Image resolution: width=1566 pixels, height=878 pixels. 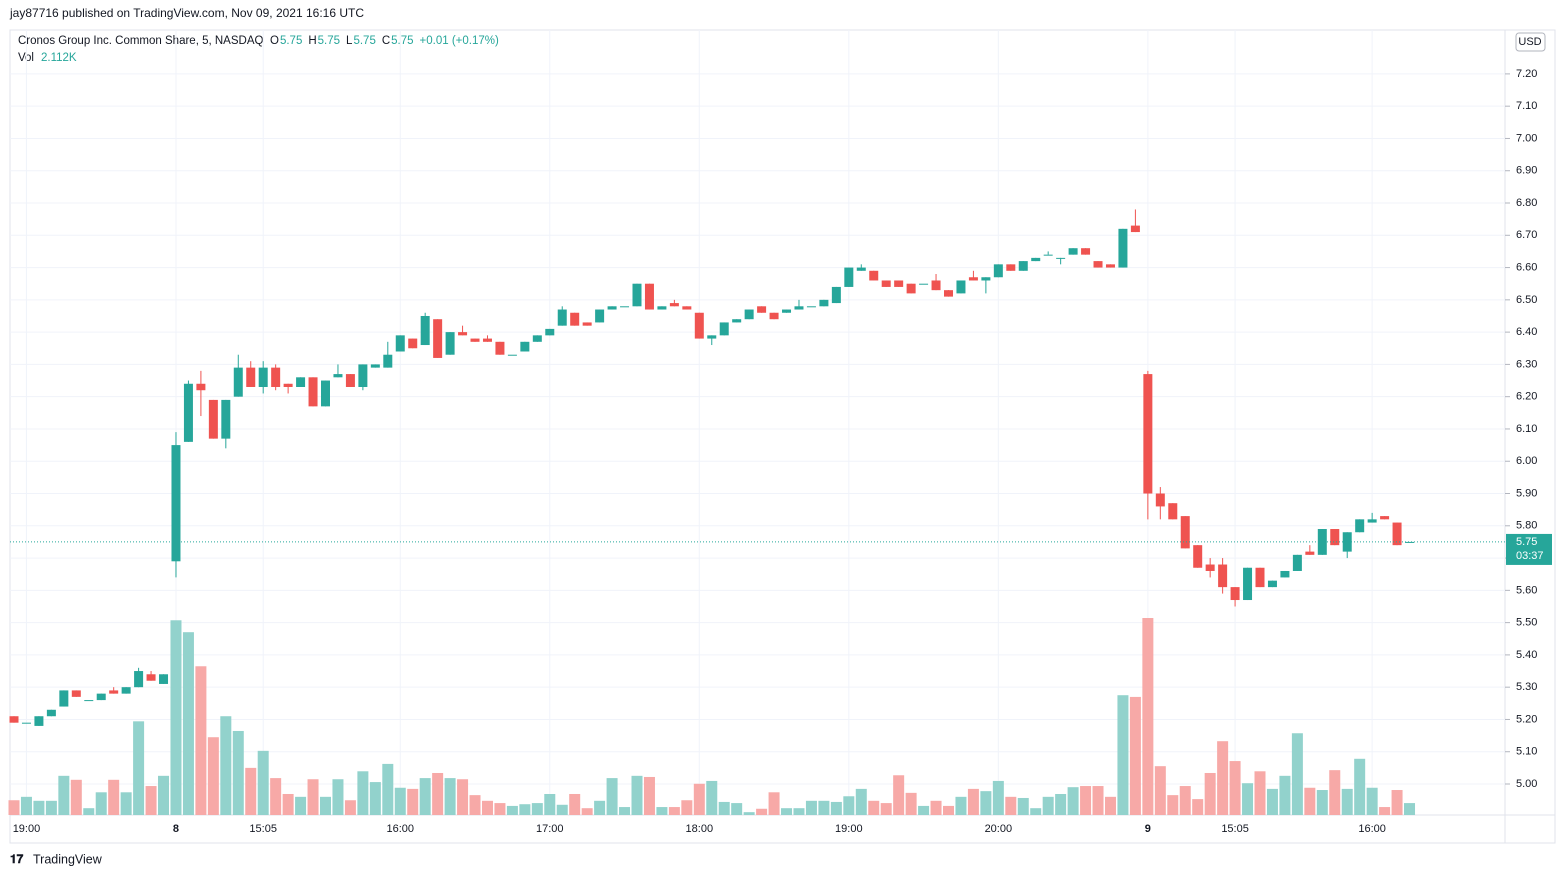 What do you see at coordinates (1526, 493) in the screenshot?
I see `y-tick-label: 5.90` at bounding box center [1526, 493].